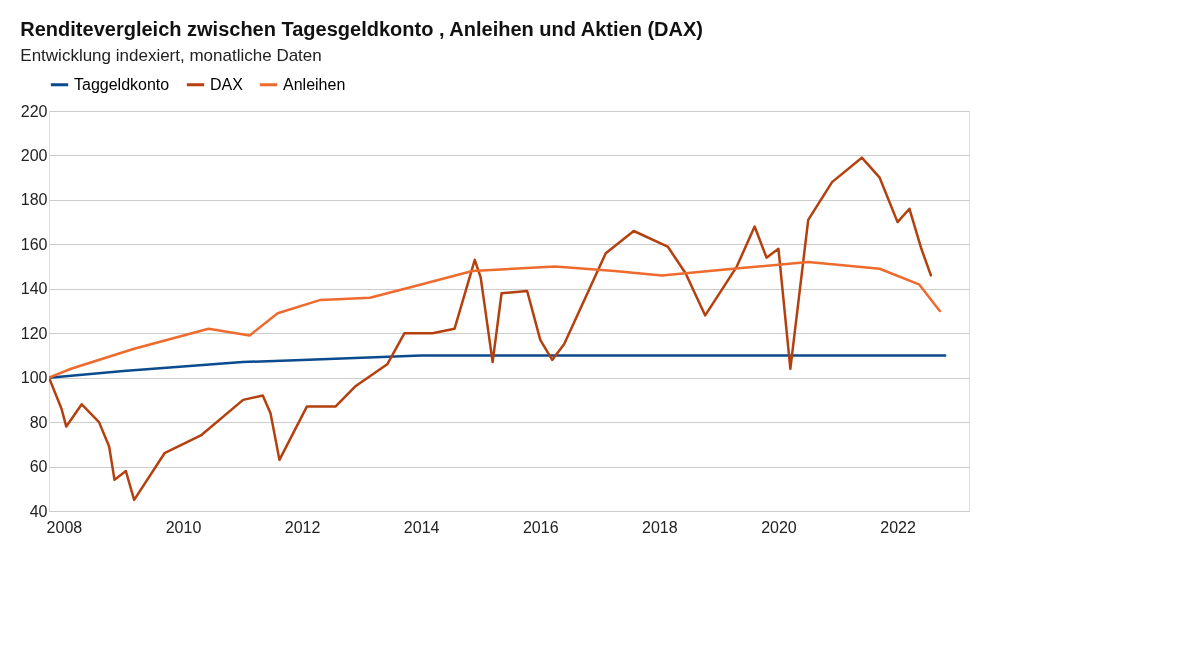  Describe the element at coordinates (314, 84) in the screenshot. I see `legend-label: Anleihen` at that location.